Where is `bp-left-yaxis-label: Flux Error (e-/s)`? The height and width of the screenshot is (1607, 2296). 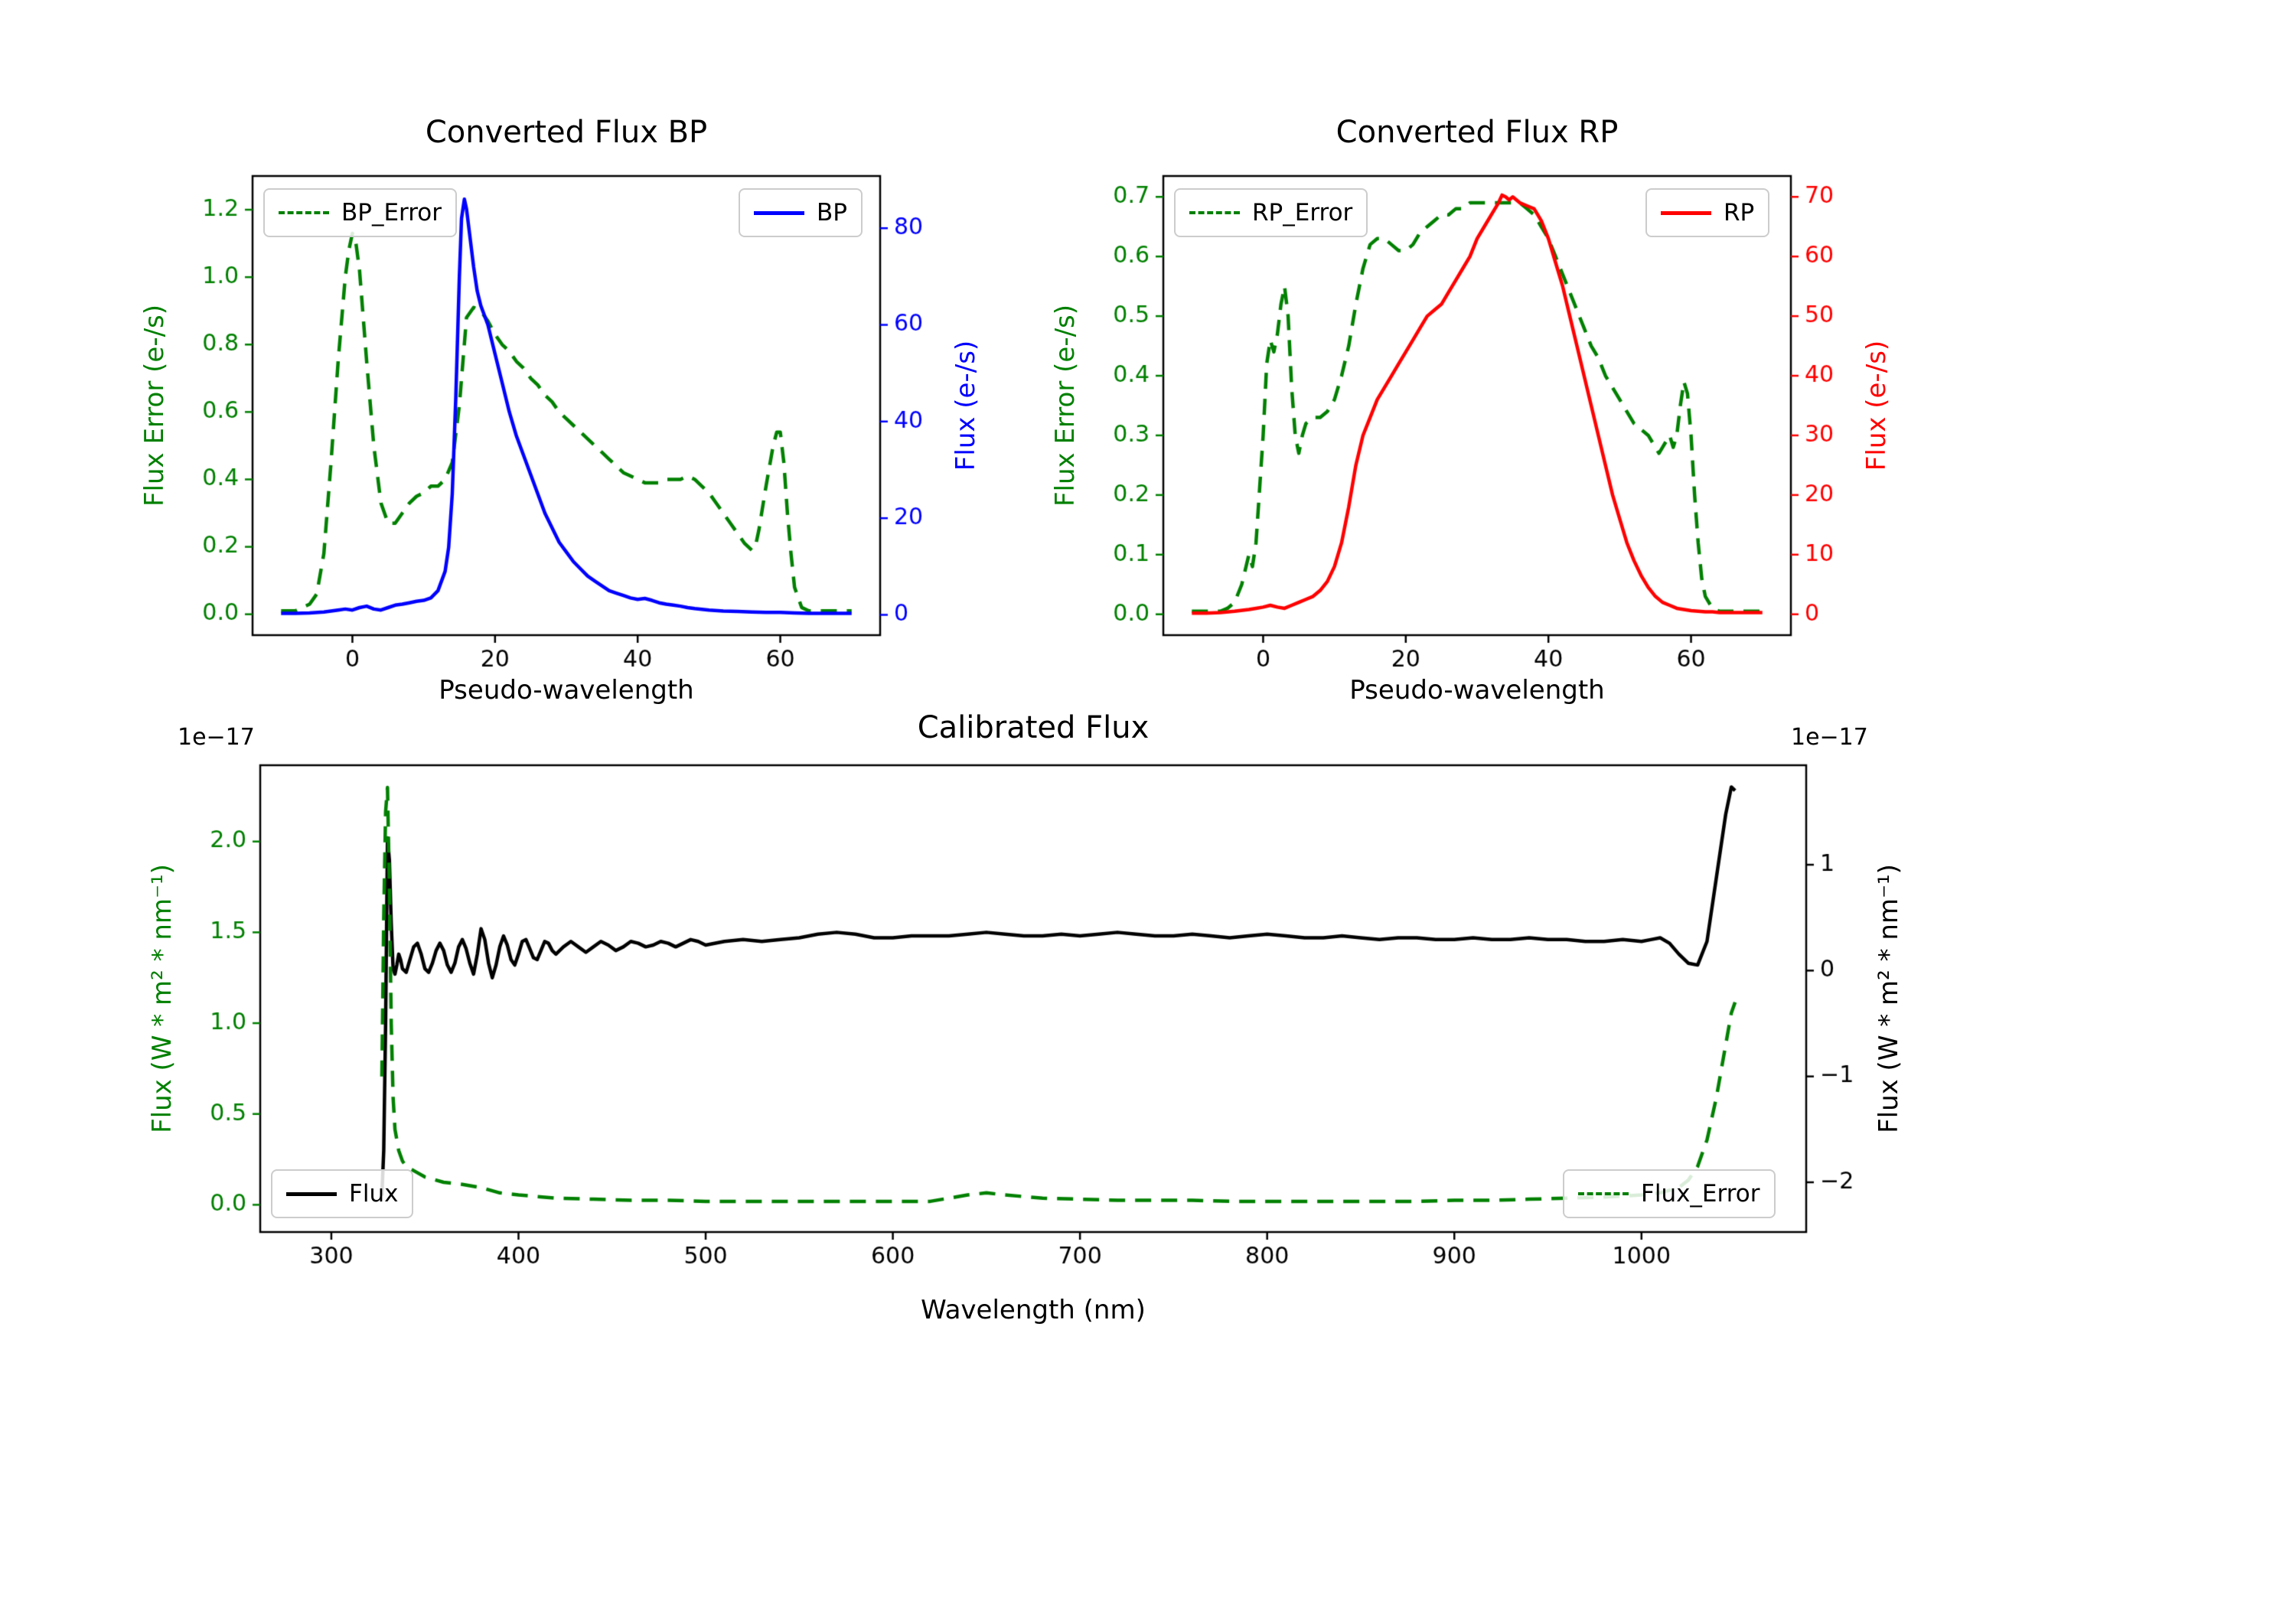 bp-left-yaxis-label: Flux Error (e-/s) is located at coordinates (154, 405).